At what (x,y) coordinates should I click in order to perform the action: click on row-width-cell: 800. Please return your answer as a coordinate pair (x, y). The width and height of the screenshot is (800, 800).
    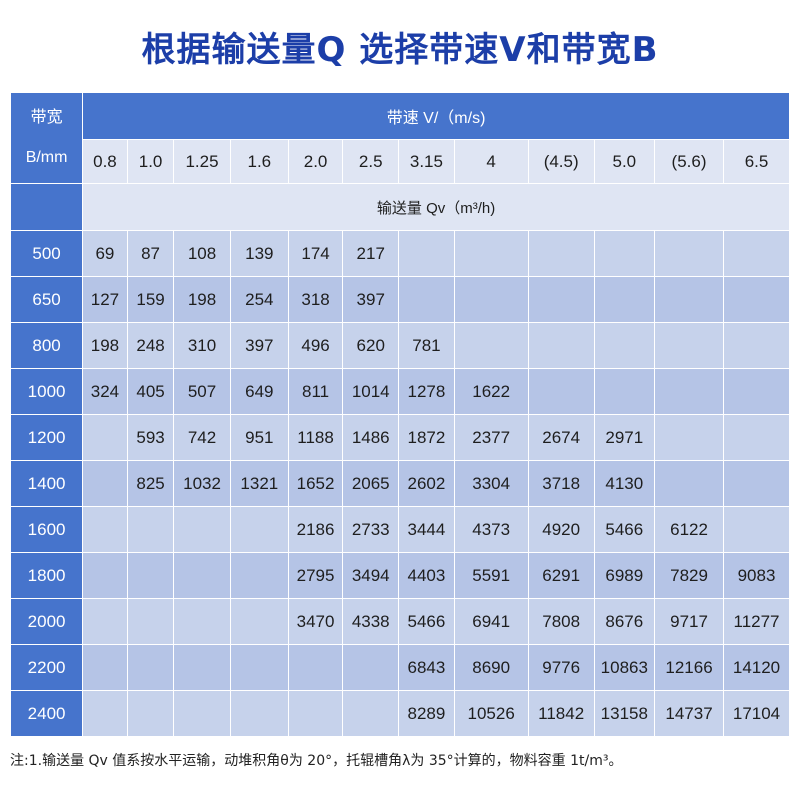
    Looking at the image, I should click on (46, 345).